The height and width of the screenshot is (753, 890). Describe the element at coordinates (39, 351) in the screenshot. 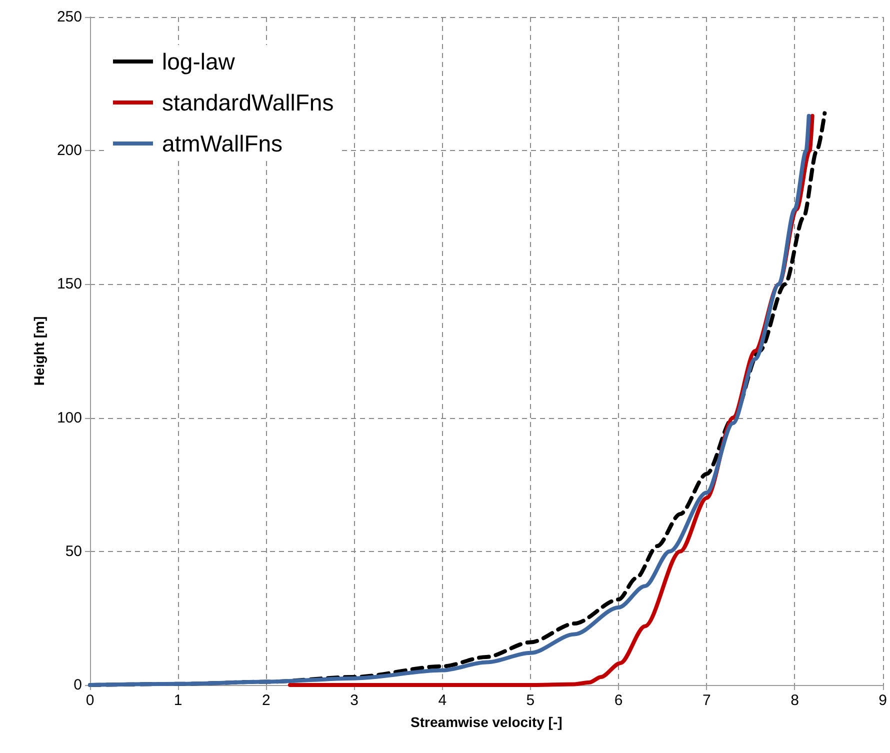

I see `y-axis-title: Height [m]` at that location.